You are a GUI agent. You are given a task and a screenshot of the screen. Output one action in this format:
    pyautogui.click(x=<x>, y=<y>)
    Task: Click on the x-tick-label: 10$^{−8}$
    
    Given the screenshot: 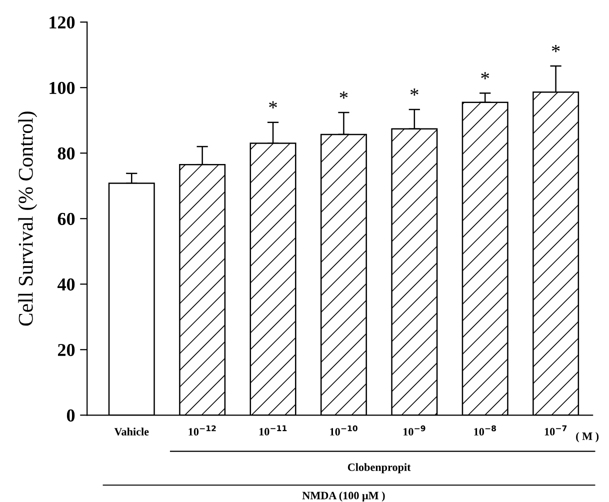 What is the action you would take?
    pyautogui.click(x=485, y=430)
    